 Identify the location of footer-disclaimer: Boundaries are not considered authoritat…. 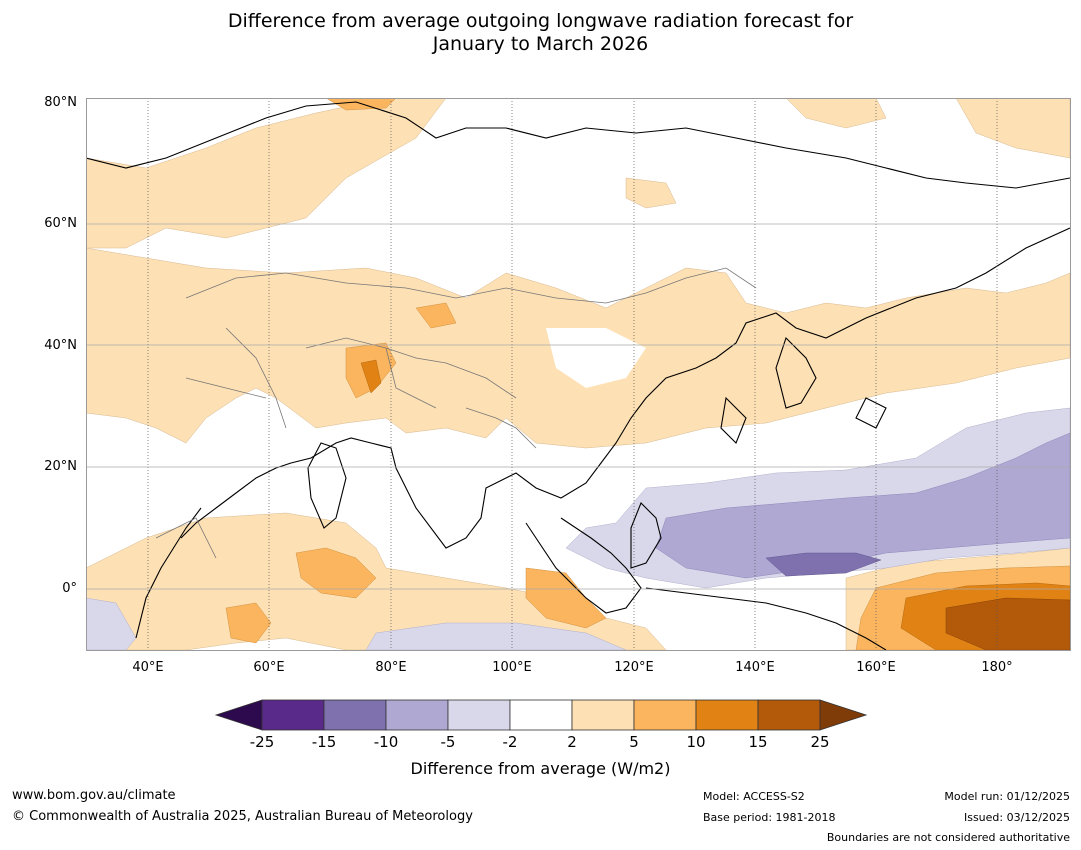
(948, 837).